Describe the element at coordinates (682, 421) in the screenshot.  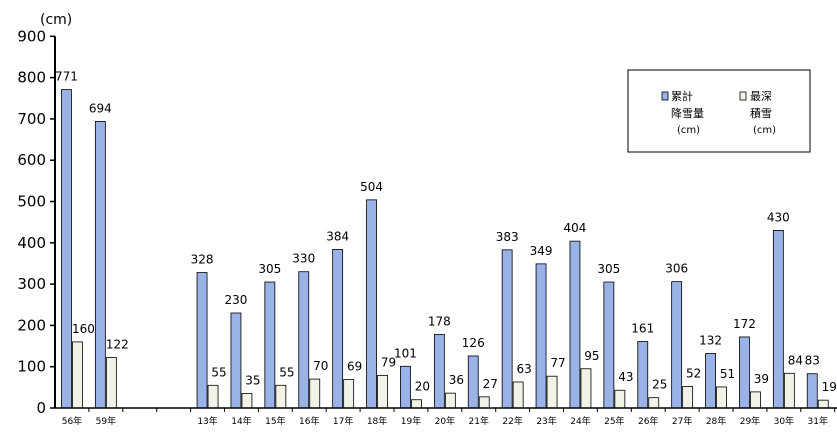
I see `x-tick-label: 27年` at that location.